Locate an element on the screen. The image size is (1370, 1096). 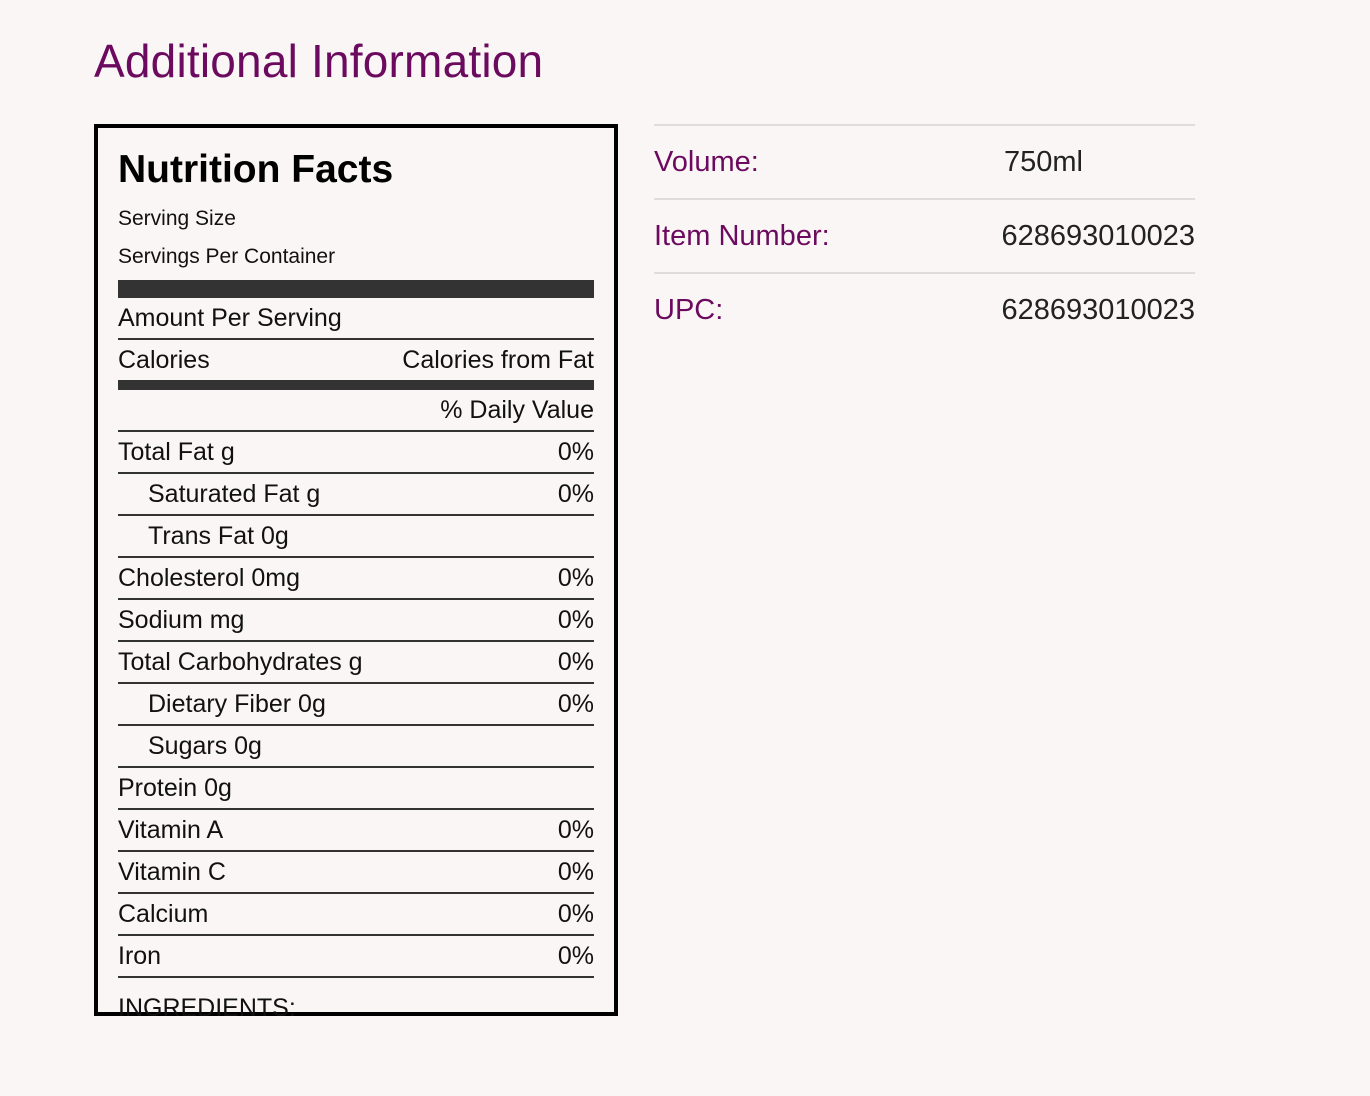
nutrient-label: Iron is located at coordinates (140, 955).